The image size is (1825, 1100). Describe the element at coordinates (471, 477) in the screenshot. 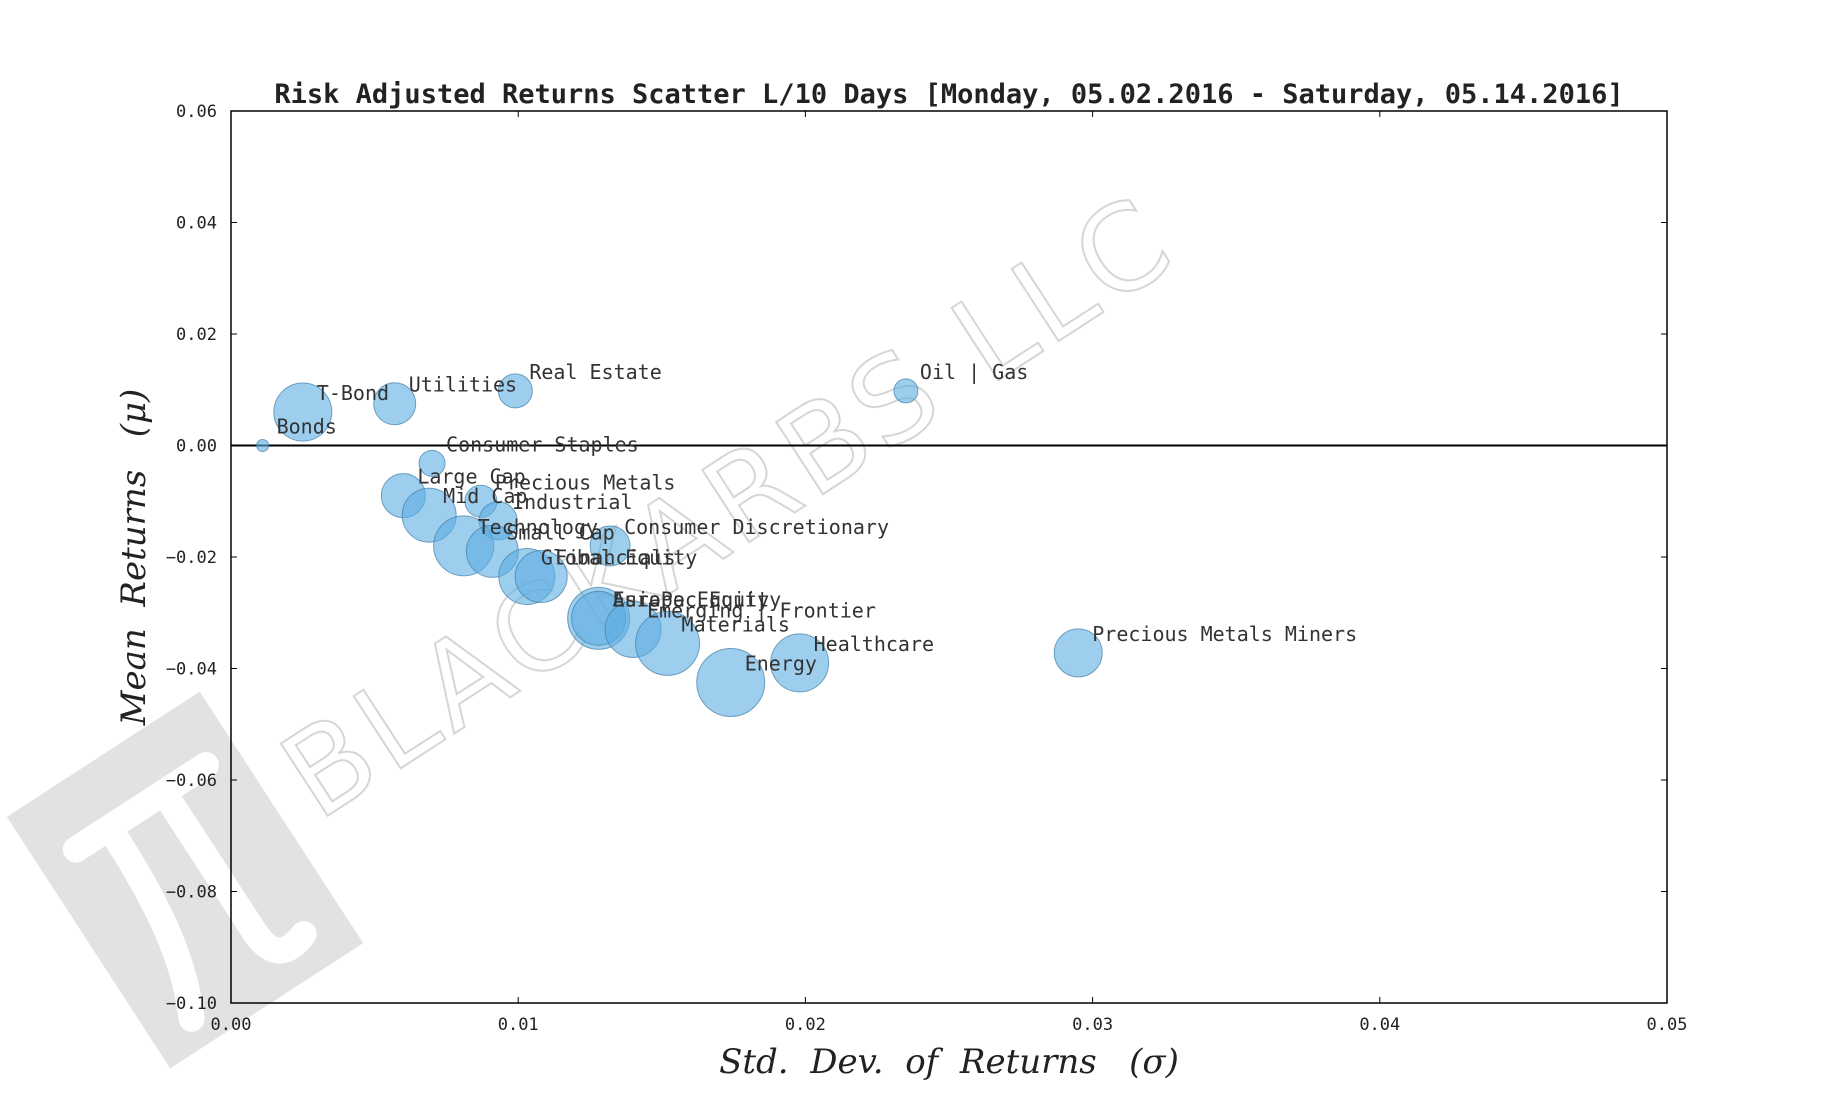

I see `data-point-label: Large Cap` at that location.